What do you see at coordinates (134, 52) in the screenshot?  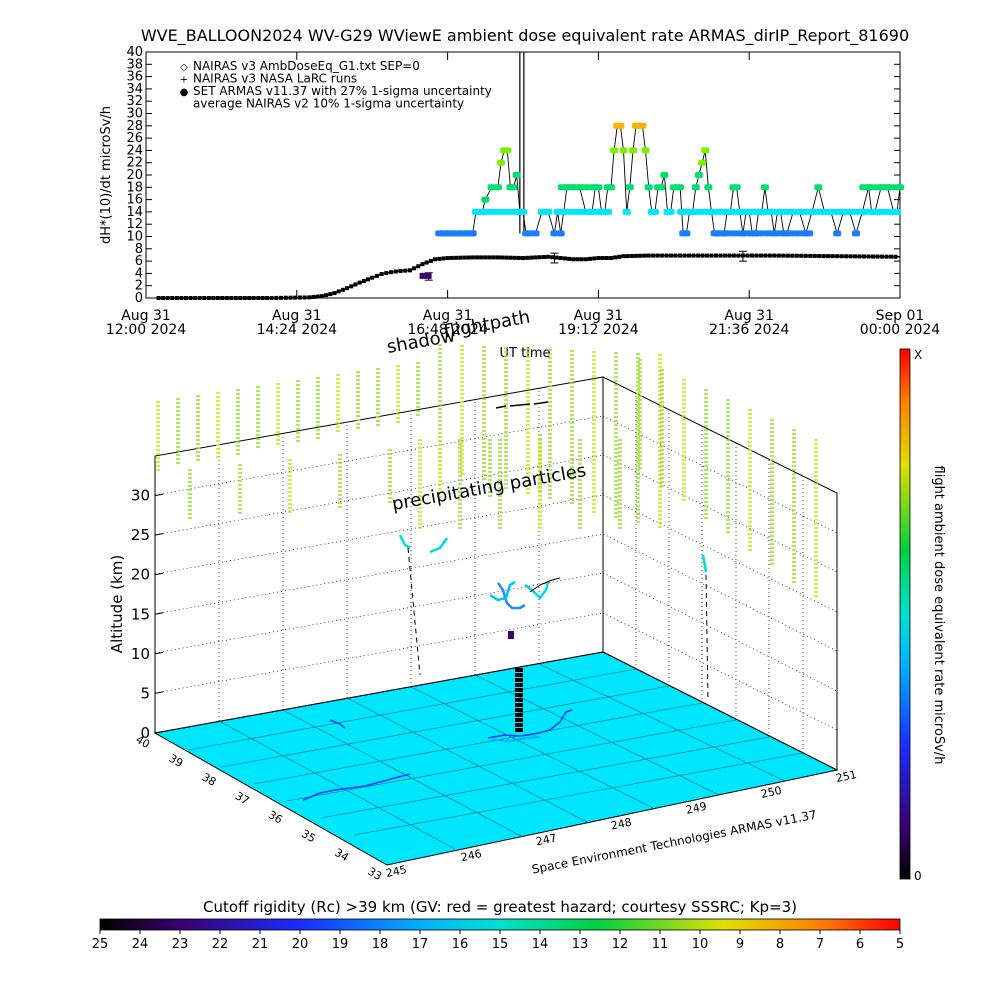 I see `y-tick-label: 40` at bounding box center [134, 52].